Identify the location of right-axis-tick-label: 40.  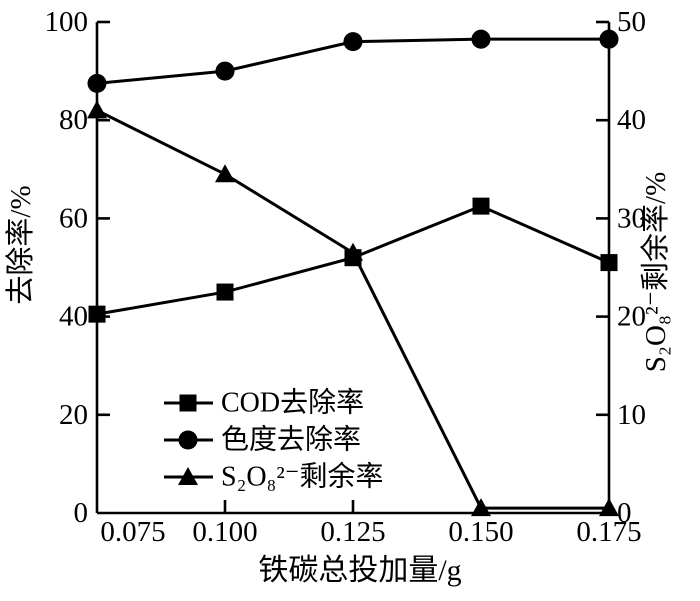
(631, 120).